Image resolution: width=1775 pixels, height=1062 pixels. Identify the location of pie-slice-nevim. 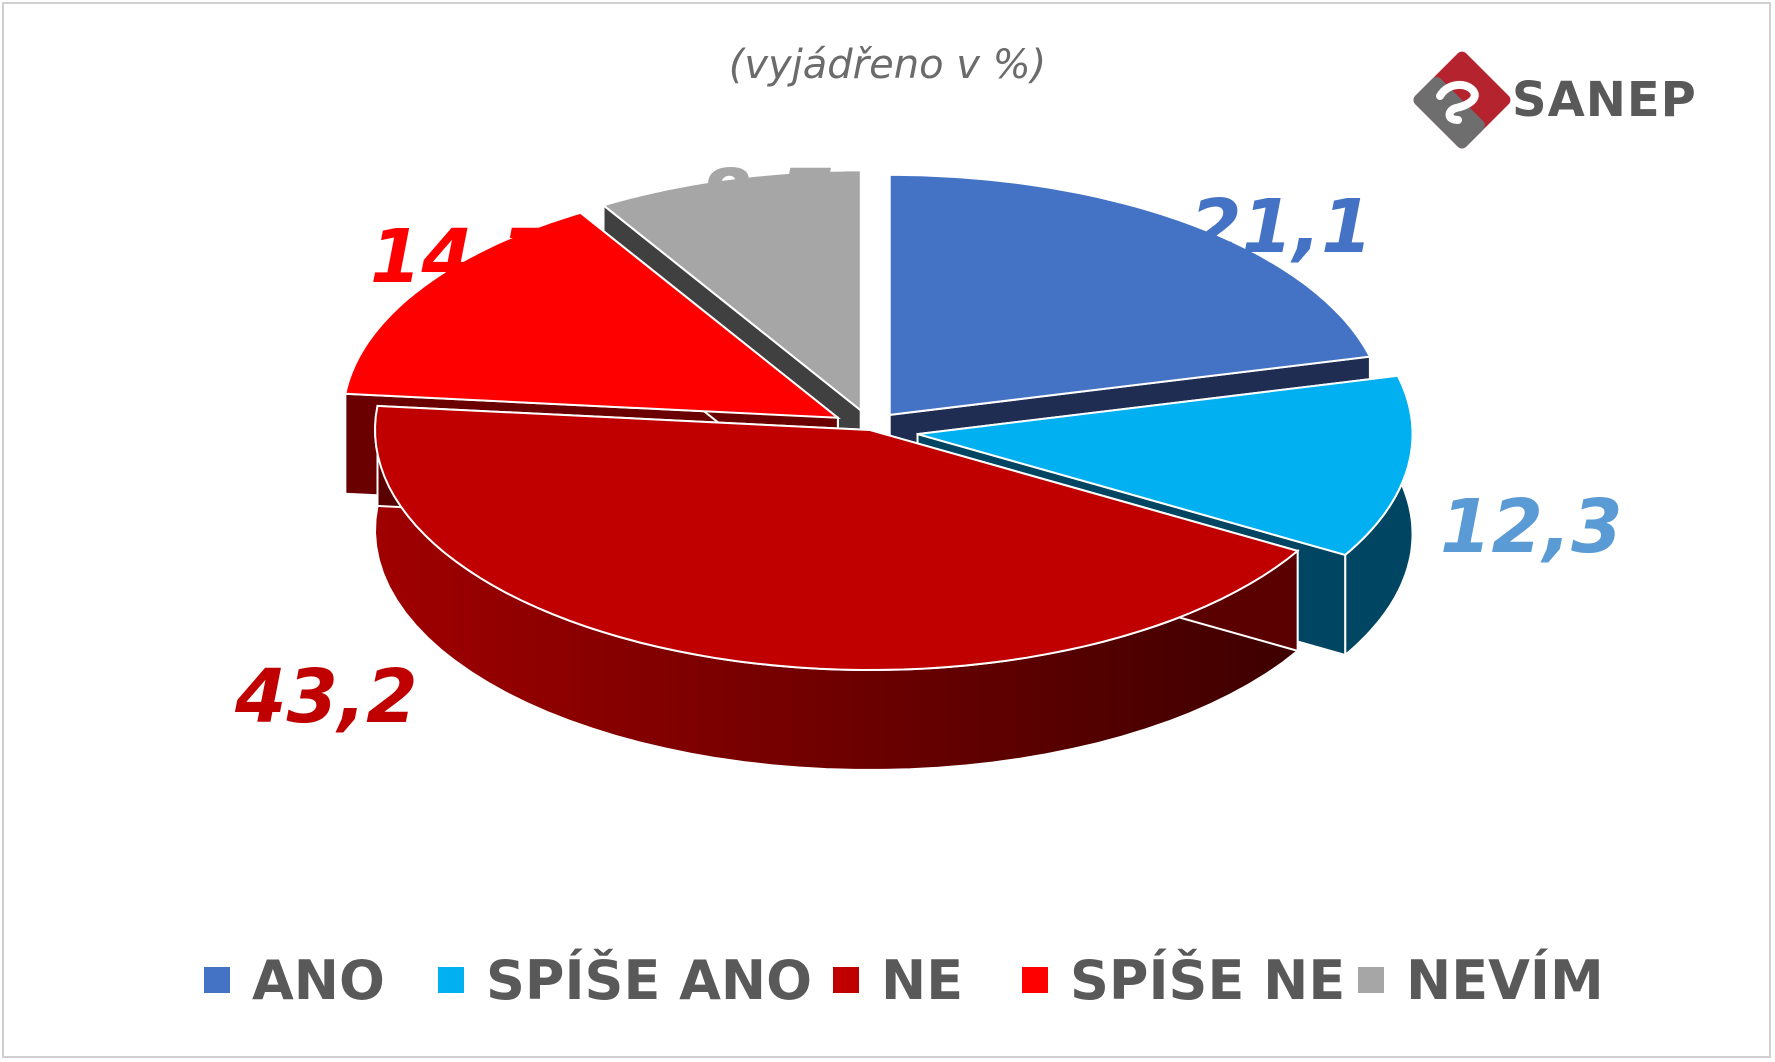
(731, 291).